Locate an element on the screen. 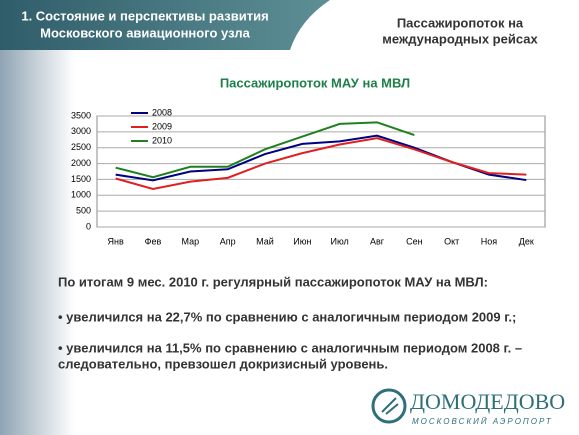 The width and height of the screenshot is (579, 435). header-title: 1. Состояние и перспективы развития is located at coordinates (144, 15).